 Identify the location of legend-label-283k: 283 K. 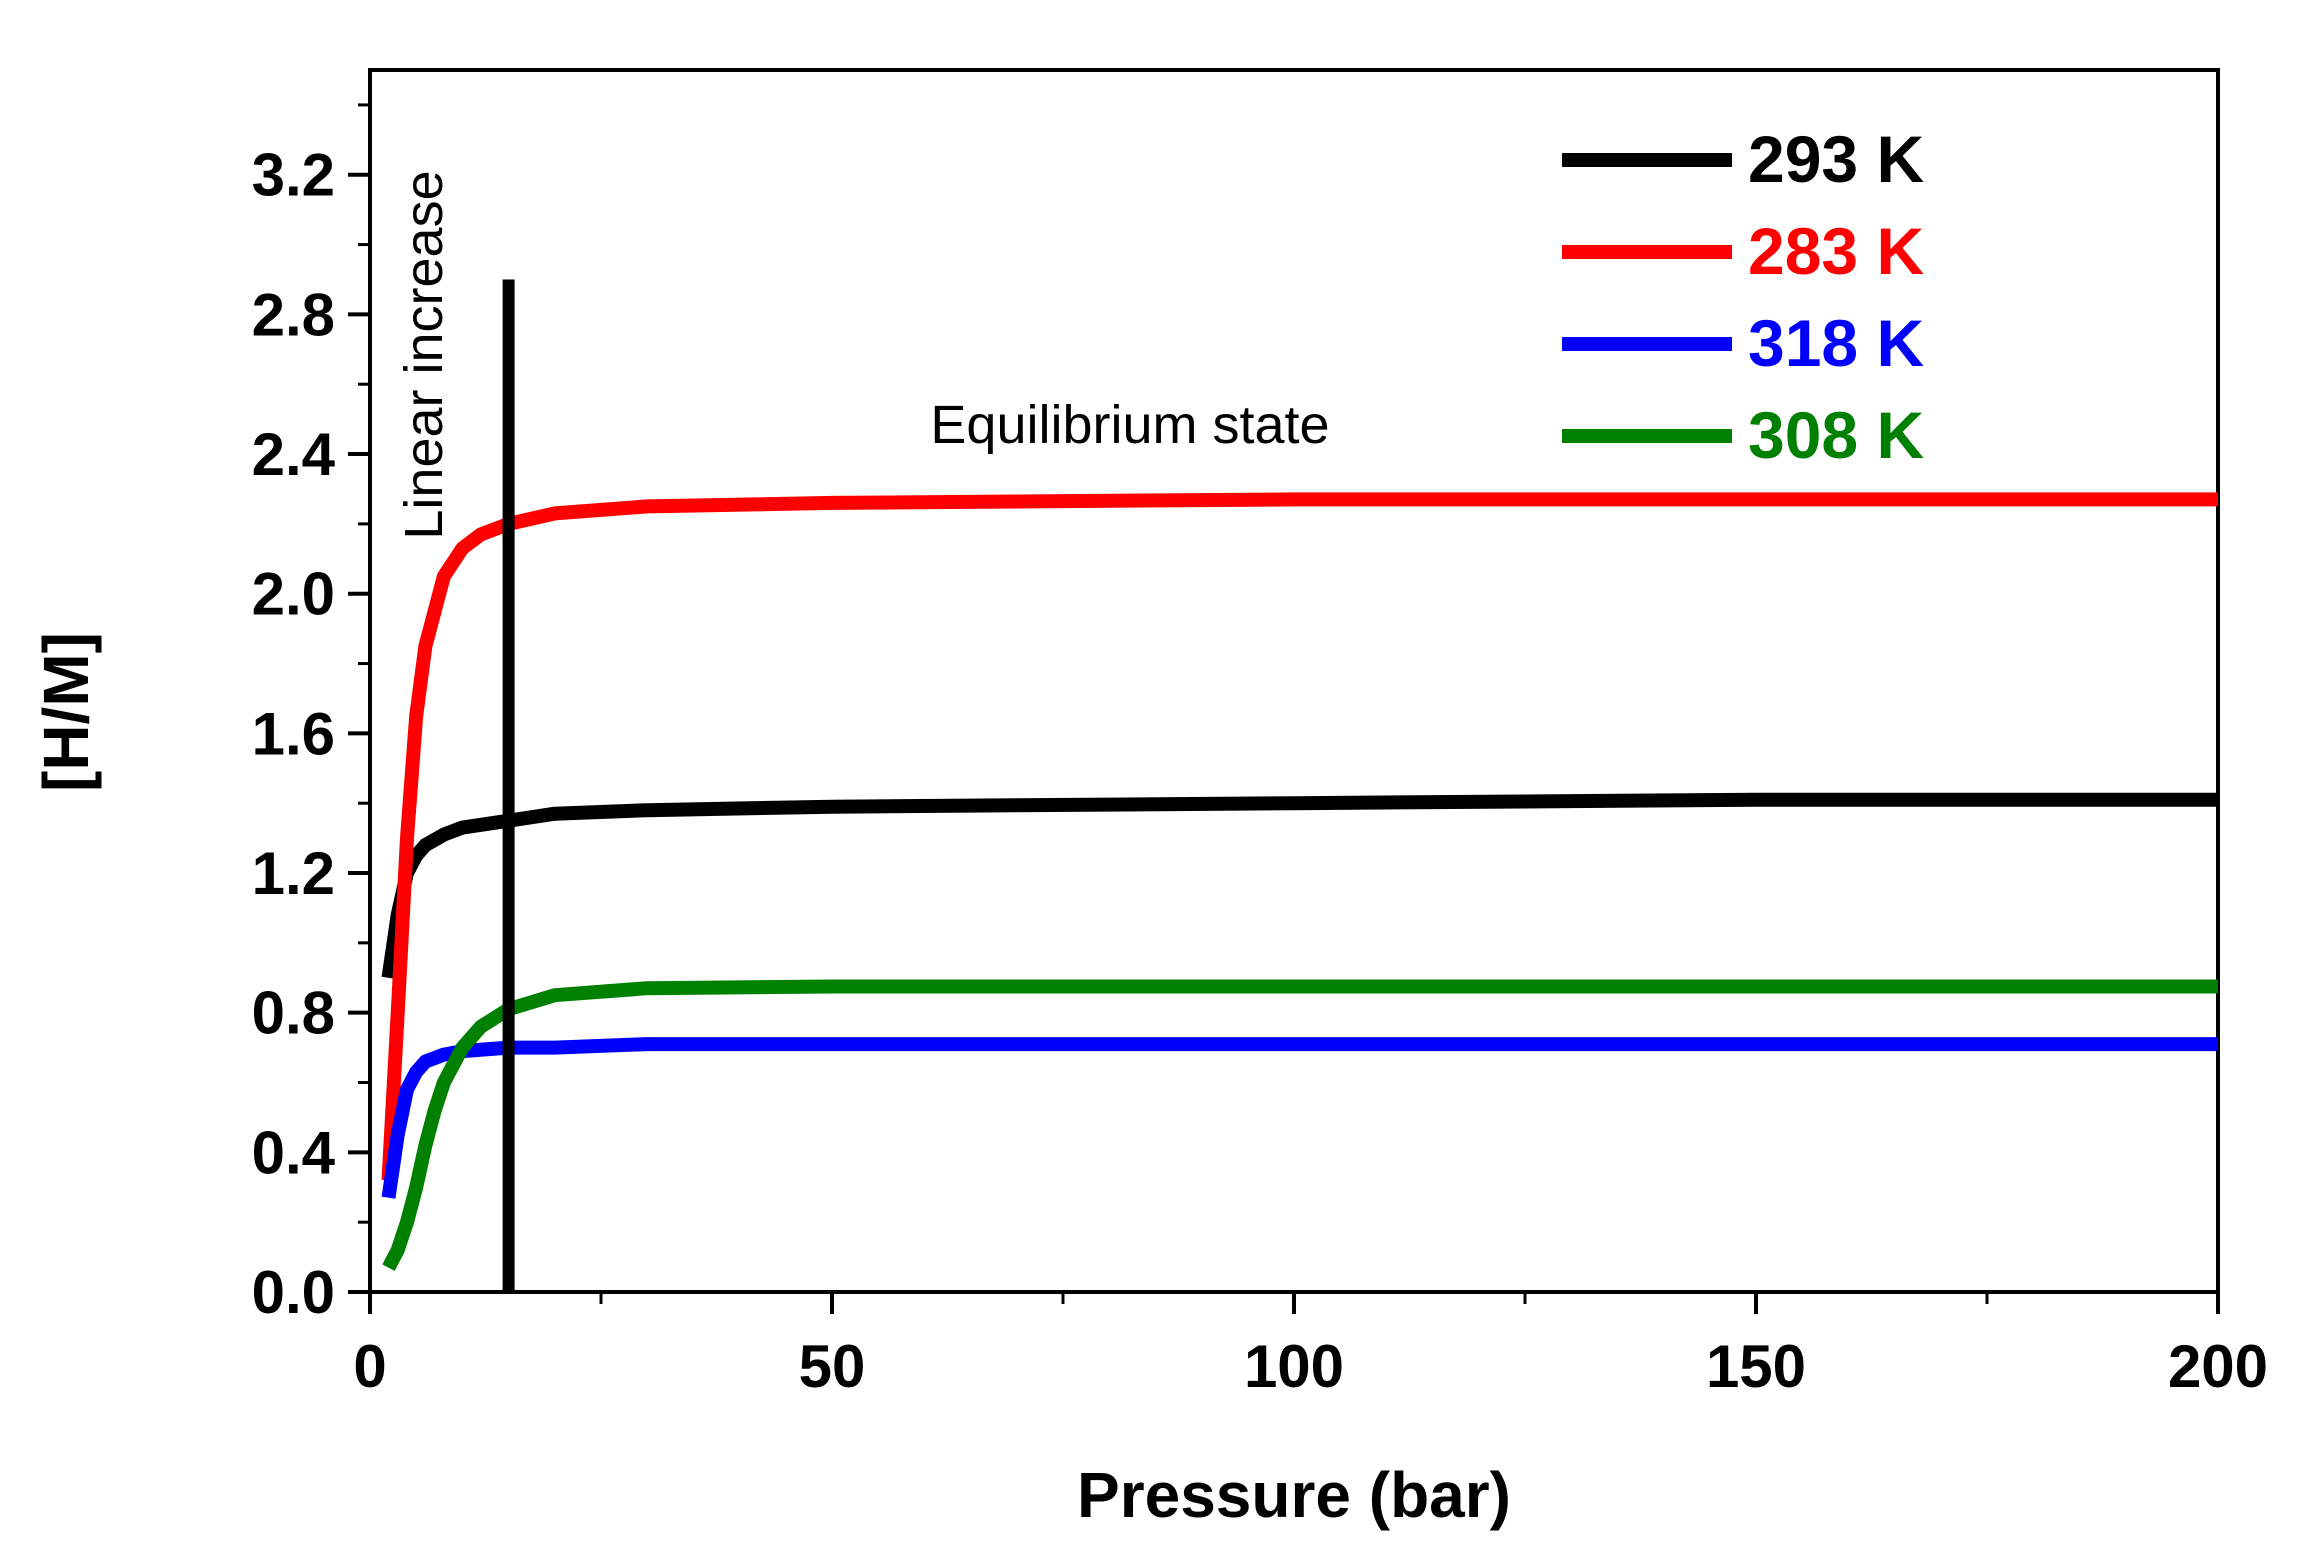
(1836, 251).